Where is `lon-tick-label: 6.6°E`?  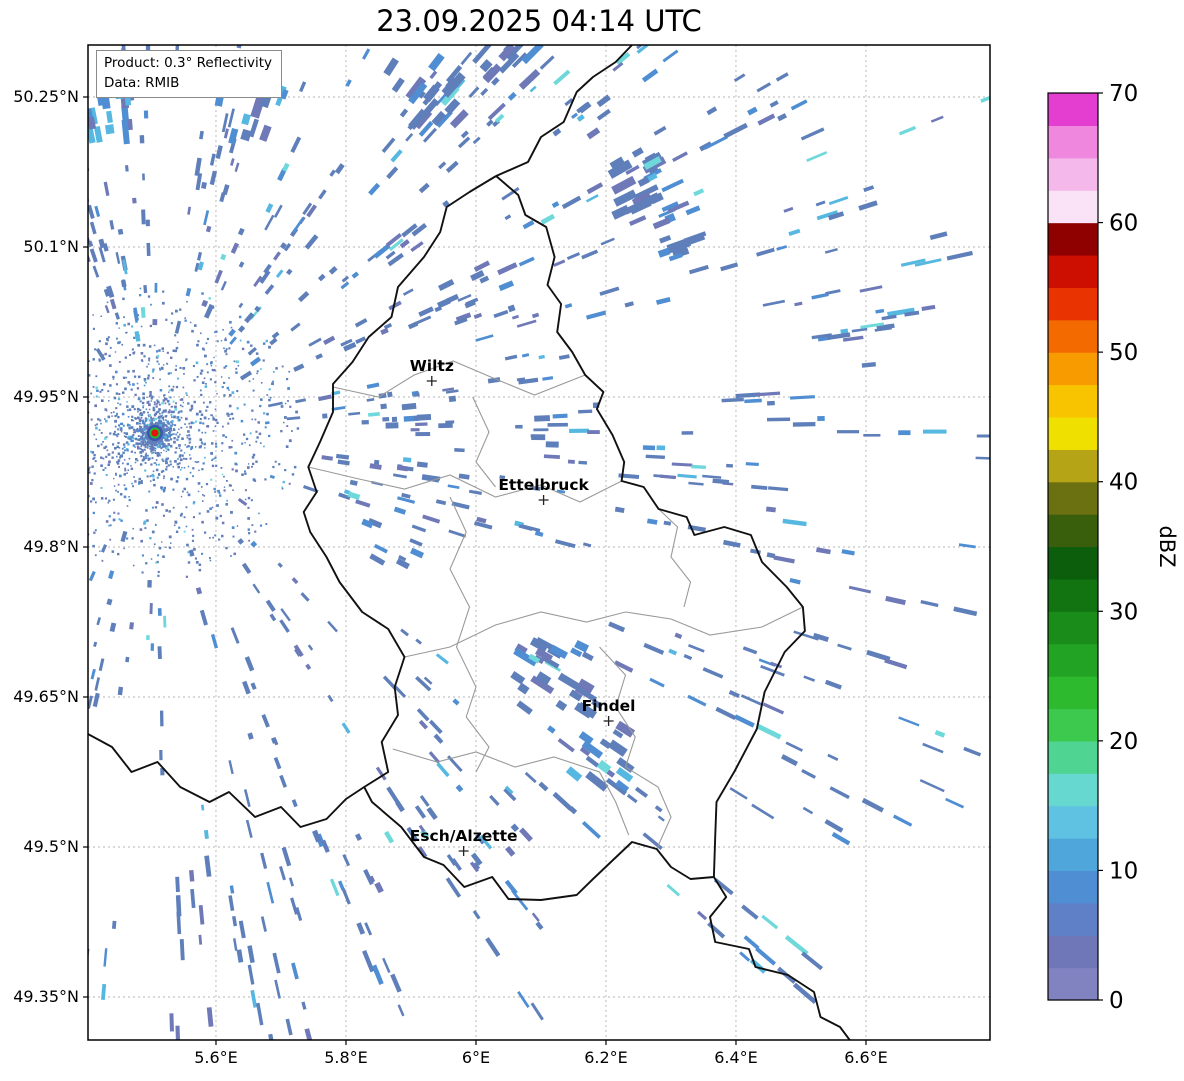 lon-tick-label: 6.6°E is located at coordinates (866, 1057).